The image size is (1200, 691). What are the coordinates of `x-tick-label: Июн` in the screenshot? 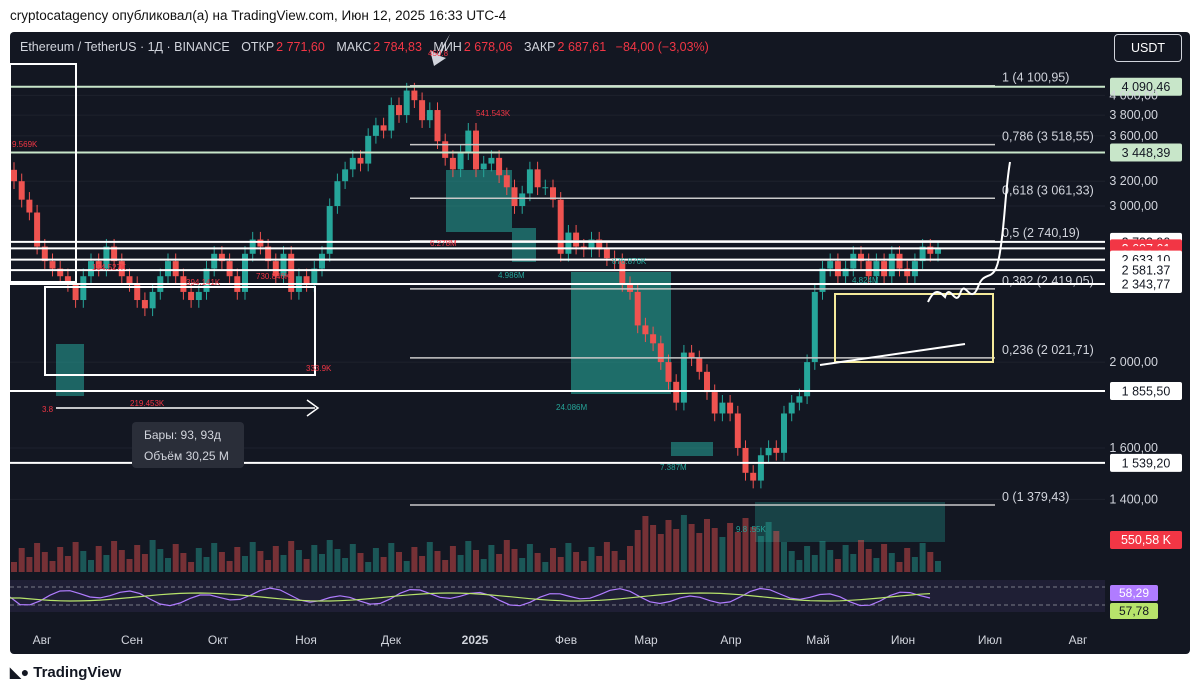 It's located at (903, 640).